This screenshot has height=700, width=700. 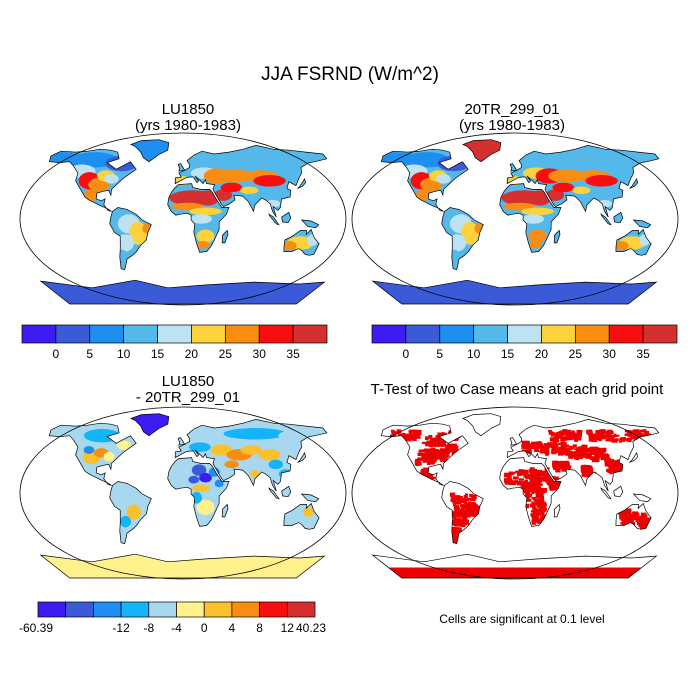 I want to click on colorbar-diff-label: 40.23, so click(x=311, y=628).